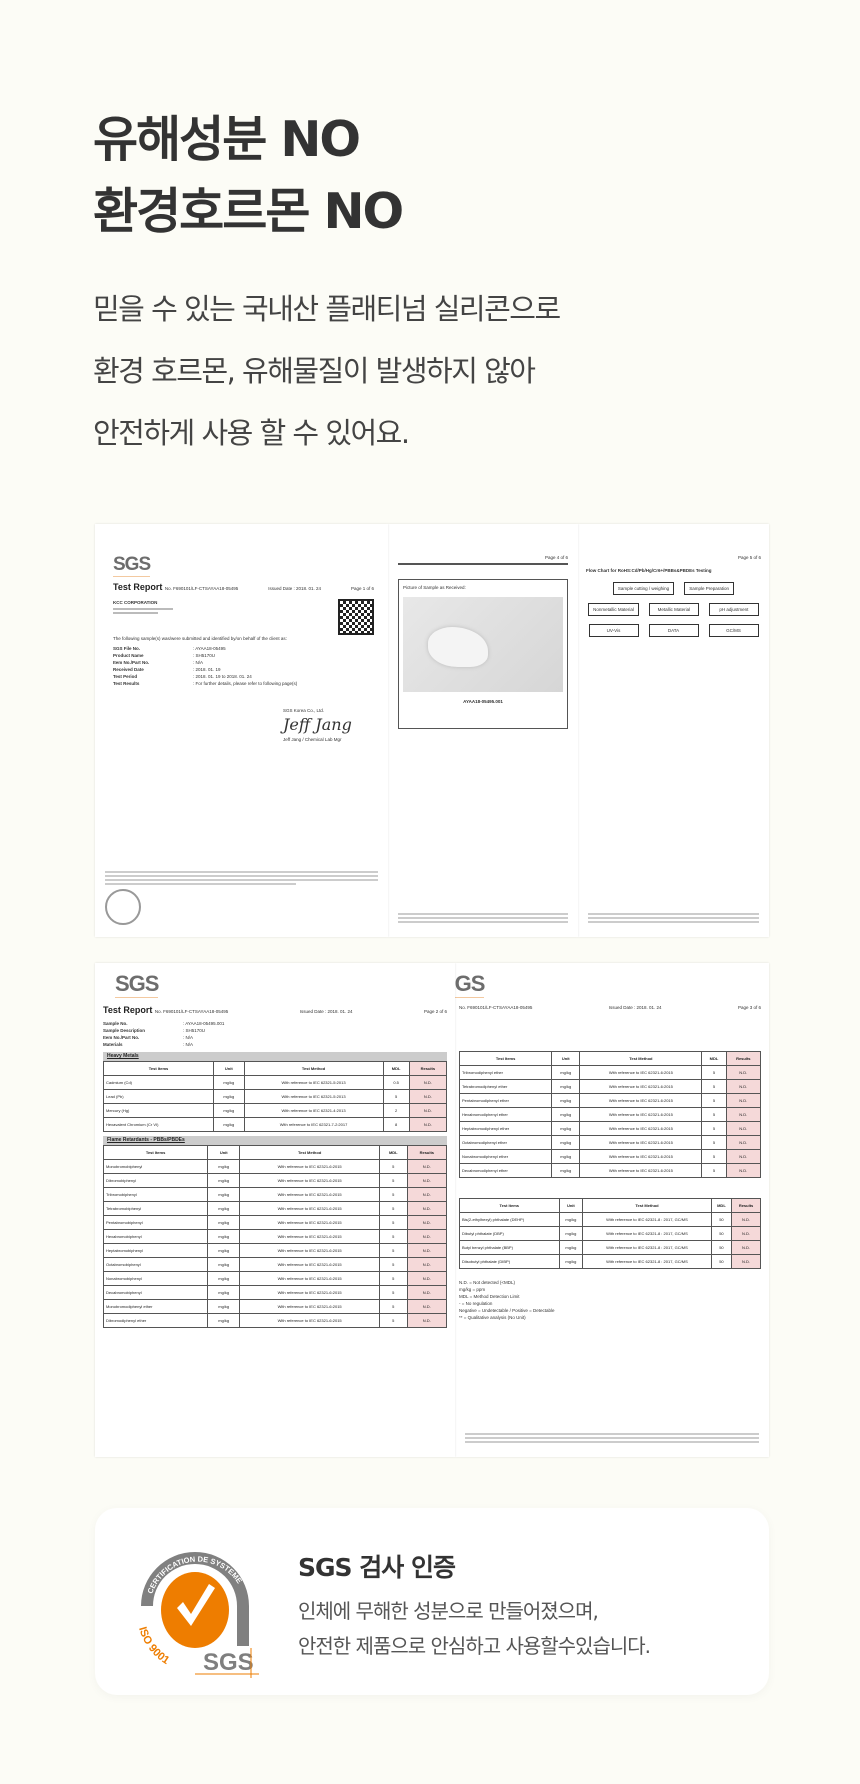 The height and width of the screenshot is (1784, 860). What do you see at coordinates (483, 644) in the screenshot?
I see `sample-photo` at bounding box center [483, 644].